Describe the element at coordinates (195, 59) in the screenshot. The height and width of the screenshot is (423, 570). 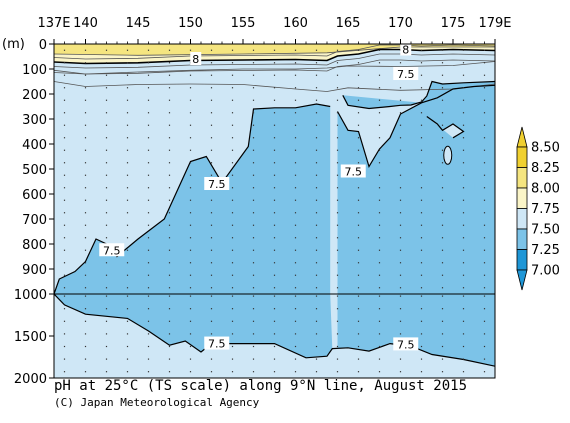
I see `contour-label: 8` at that location.